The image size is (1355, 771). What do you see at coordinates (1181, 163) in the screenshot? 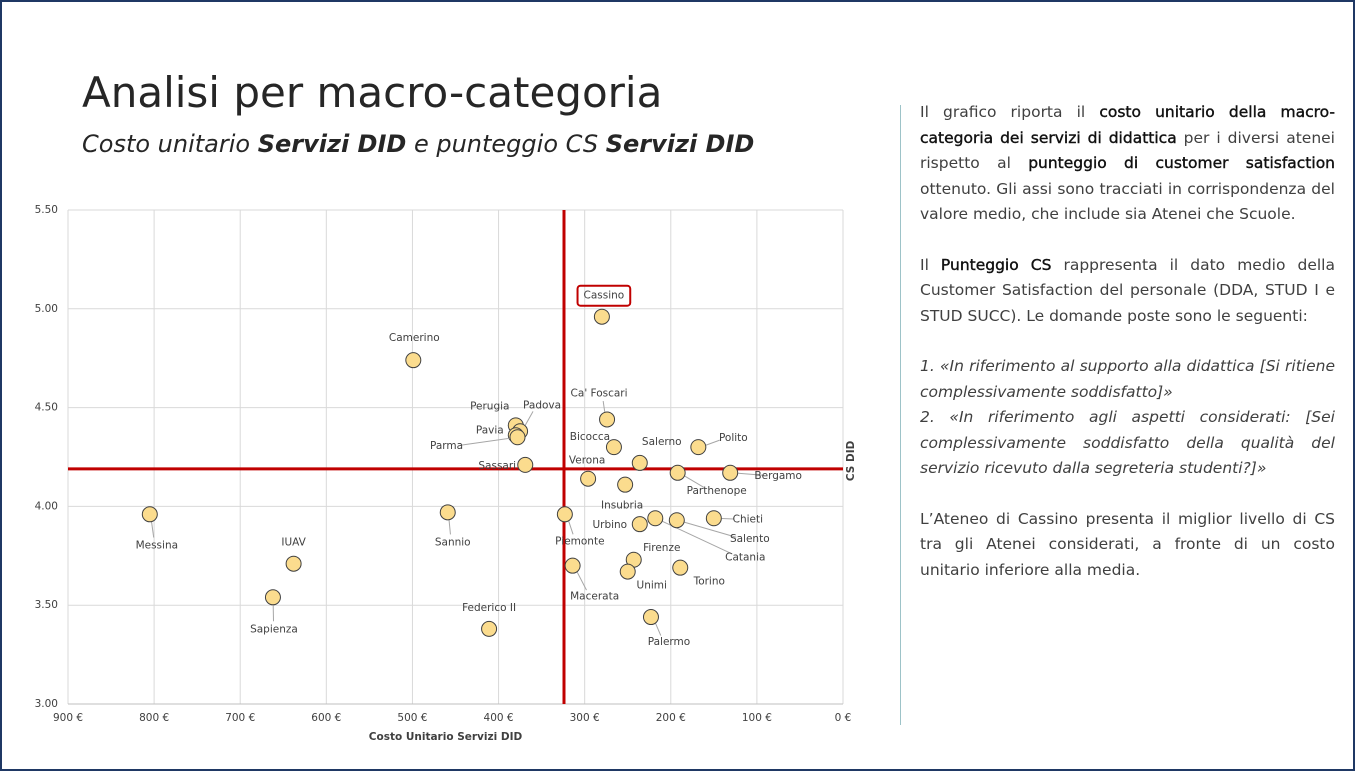
I see `text-run: punteggio di customer satisfaction` at bounding box center [1181, 163].